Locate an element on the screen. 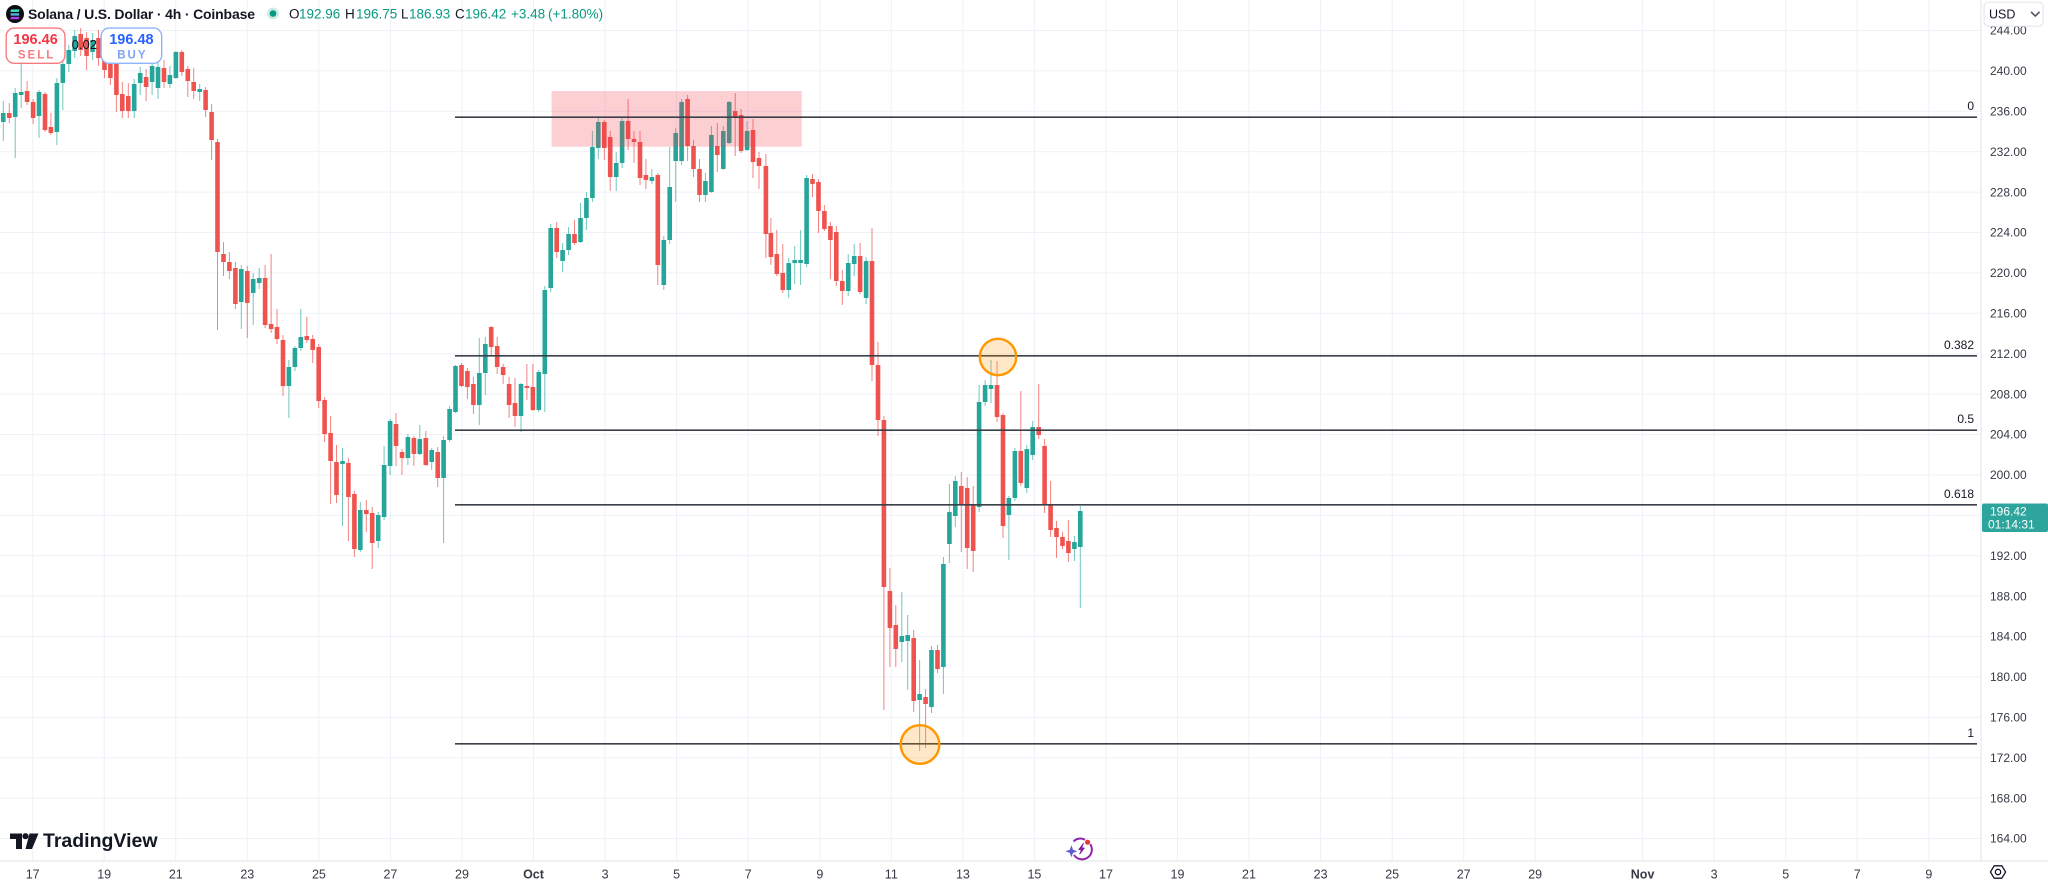 This screenshot has height=883, width=2048. svg-text: 212.00 is located at coordinates (2008, 354).